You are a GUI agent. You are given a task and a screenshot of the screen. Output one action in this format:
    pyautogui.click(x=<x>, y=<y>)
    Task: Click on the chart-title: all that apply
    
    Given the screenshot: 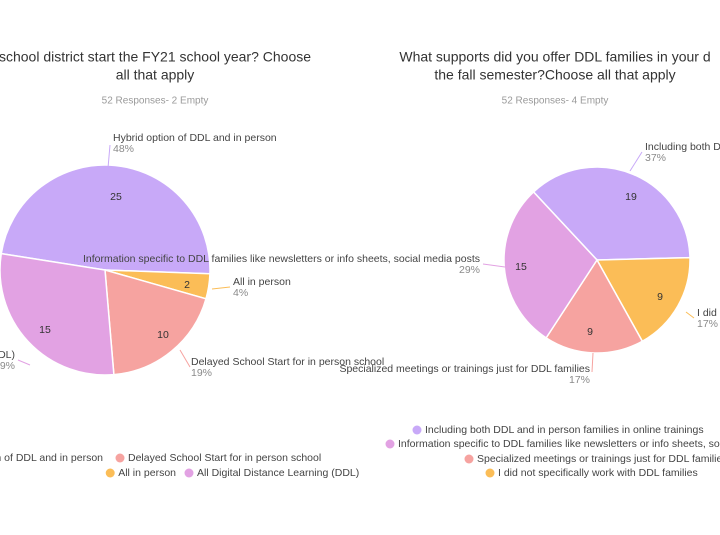 What is the action you would take?
    pyautogui.click(x=155, y=75)
    